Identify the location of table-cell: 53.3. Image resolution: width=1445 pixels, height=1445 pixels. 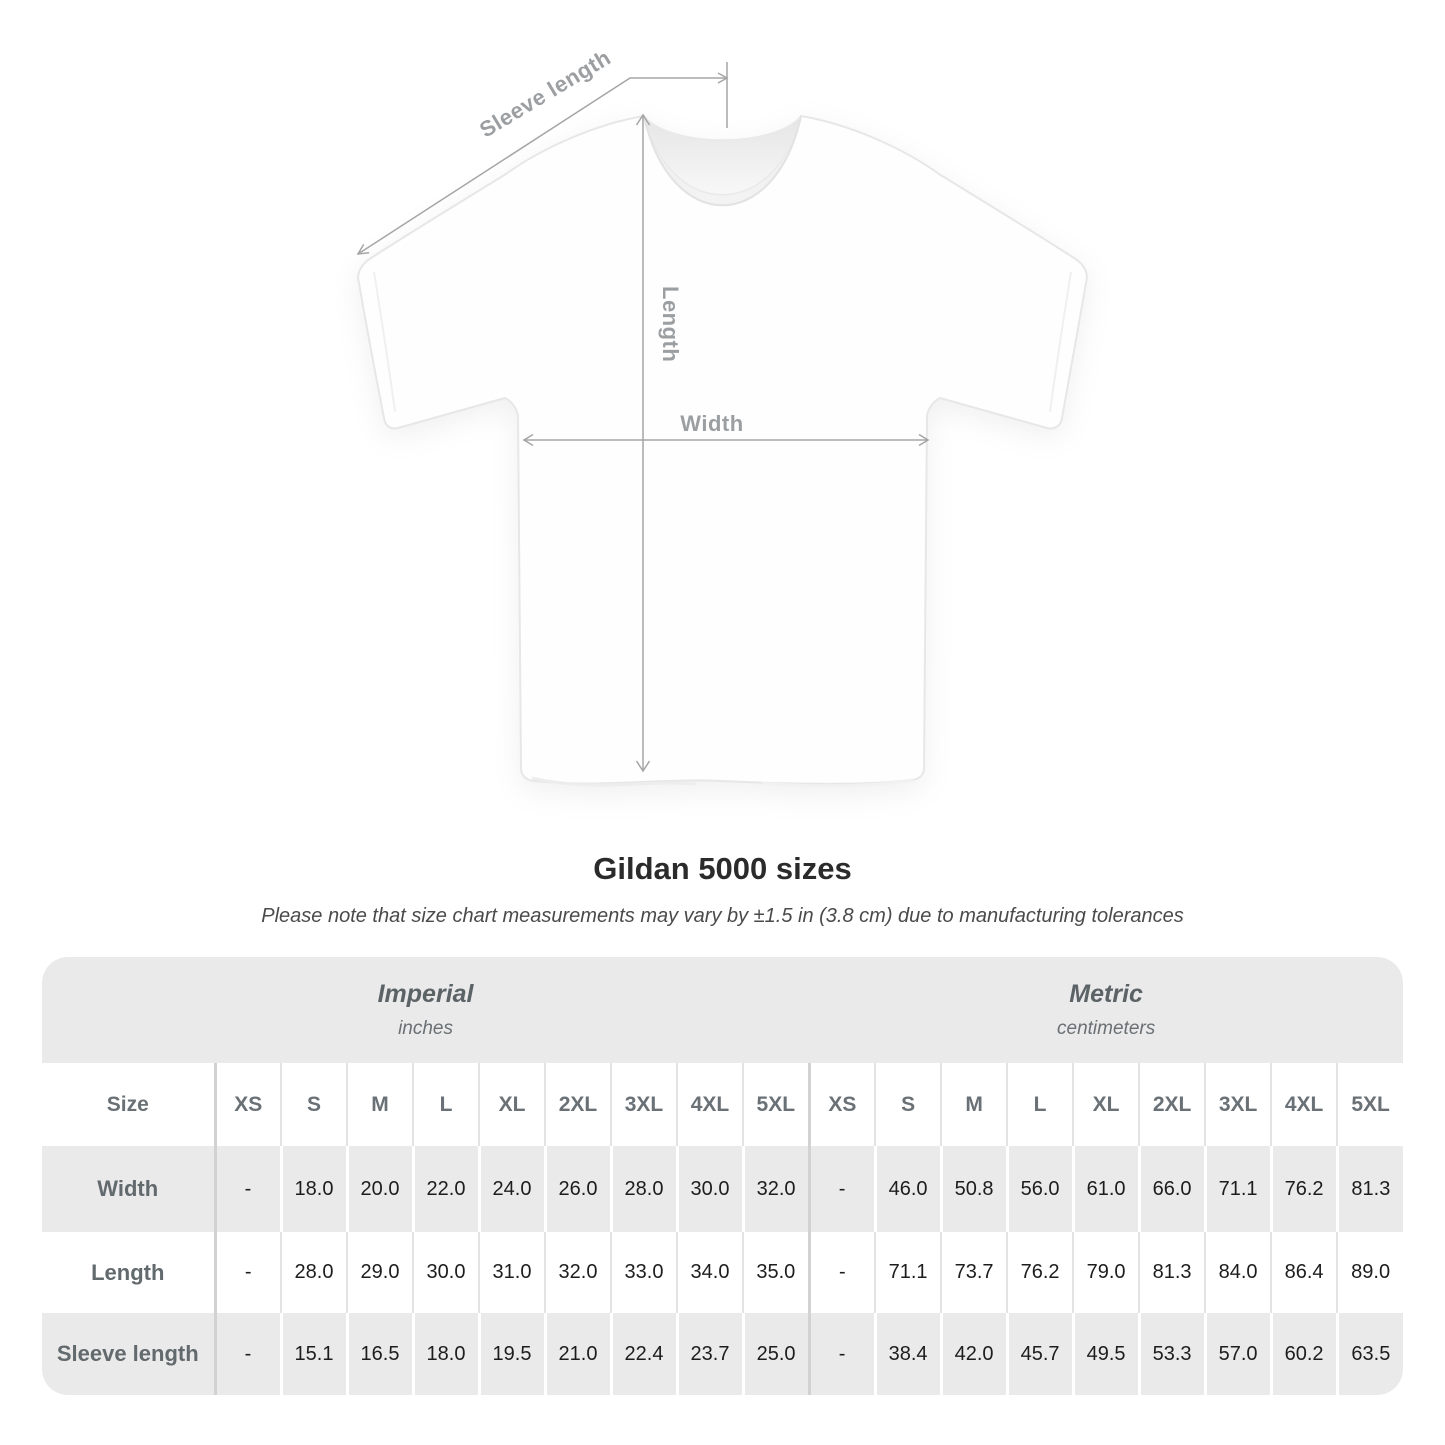
(1171, 1354).